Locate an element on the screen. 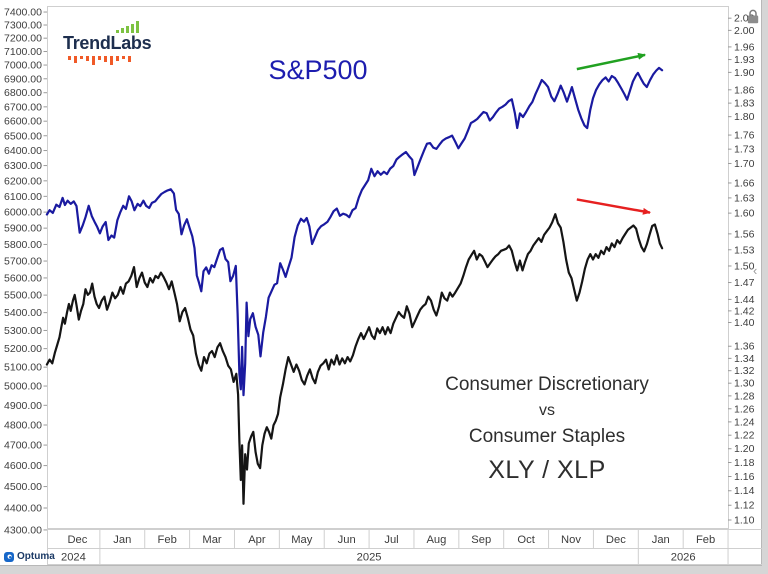 The height and width of the screenshot is (574, 768). svg-text: 4600.00 is located at coordinates (23, 466).